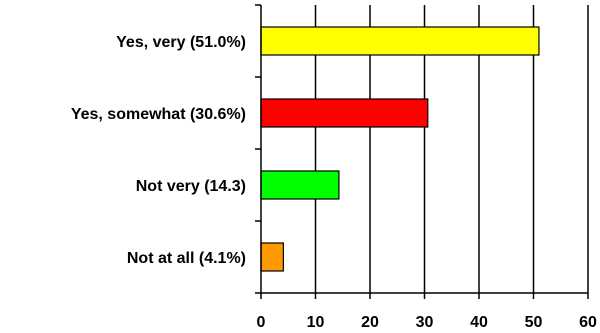  I want to click on x-tick-label: 10, so click(316, 322).